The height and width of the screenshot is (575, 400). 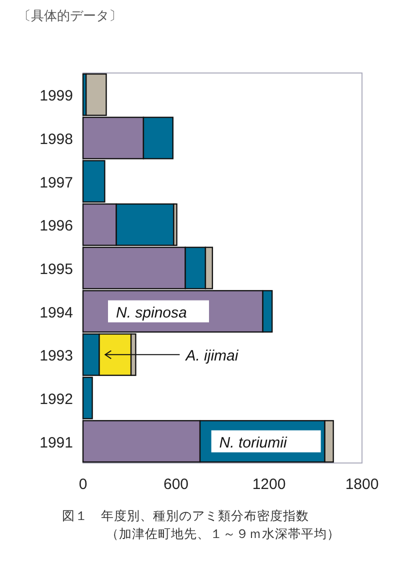 I want to click on y-tick-label: 1994, so click(x=56, y=313).